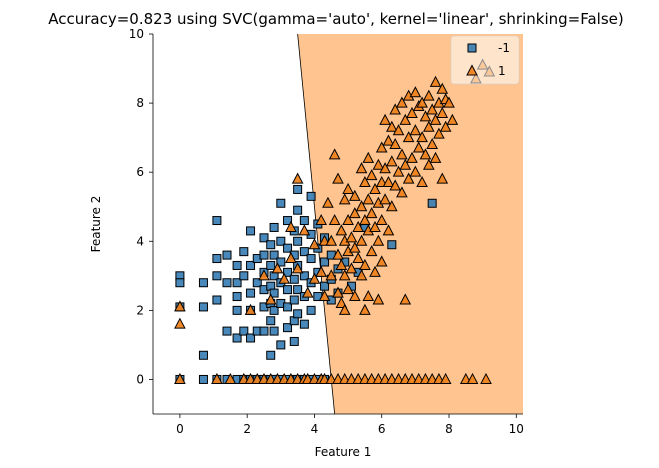 This screenshot has height=468, width=659. What do you see at coordinates (140, 103) in the screenshot?
I see `y-tick-label: 8` at bounding box center [140, 103].